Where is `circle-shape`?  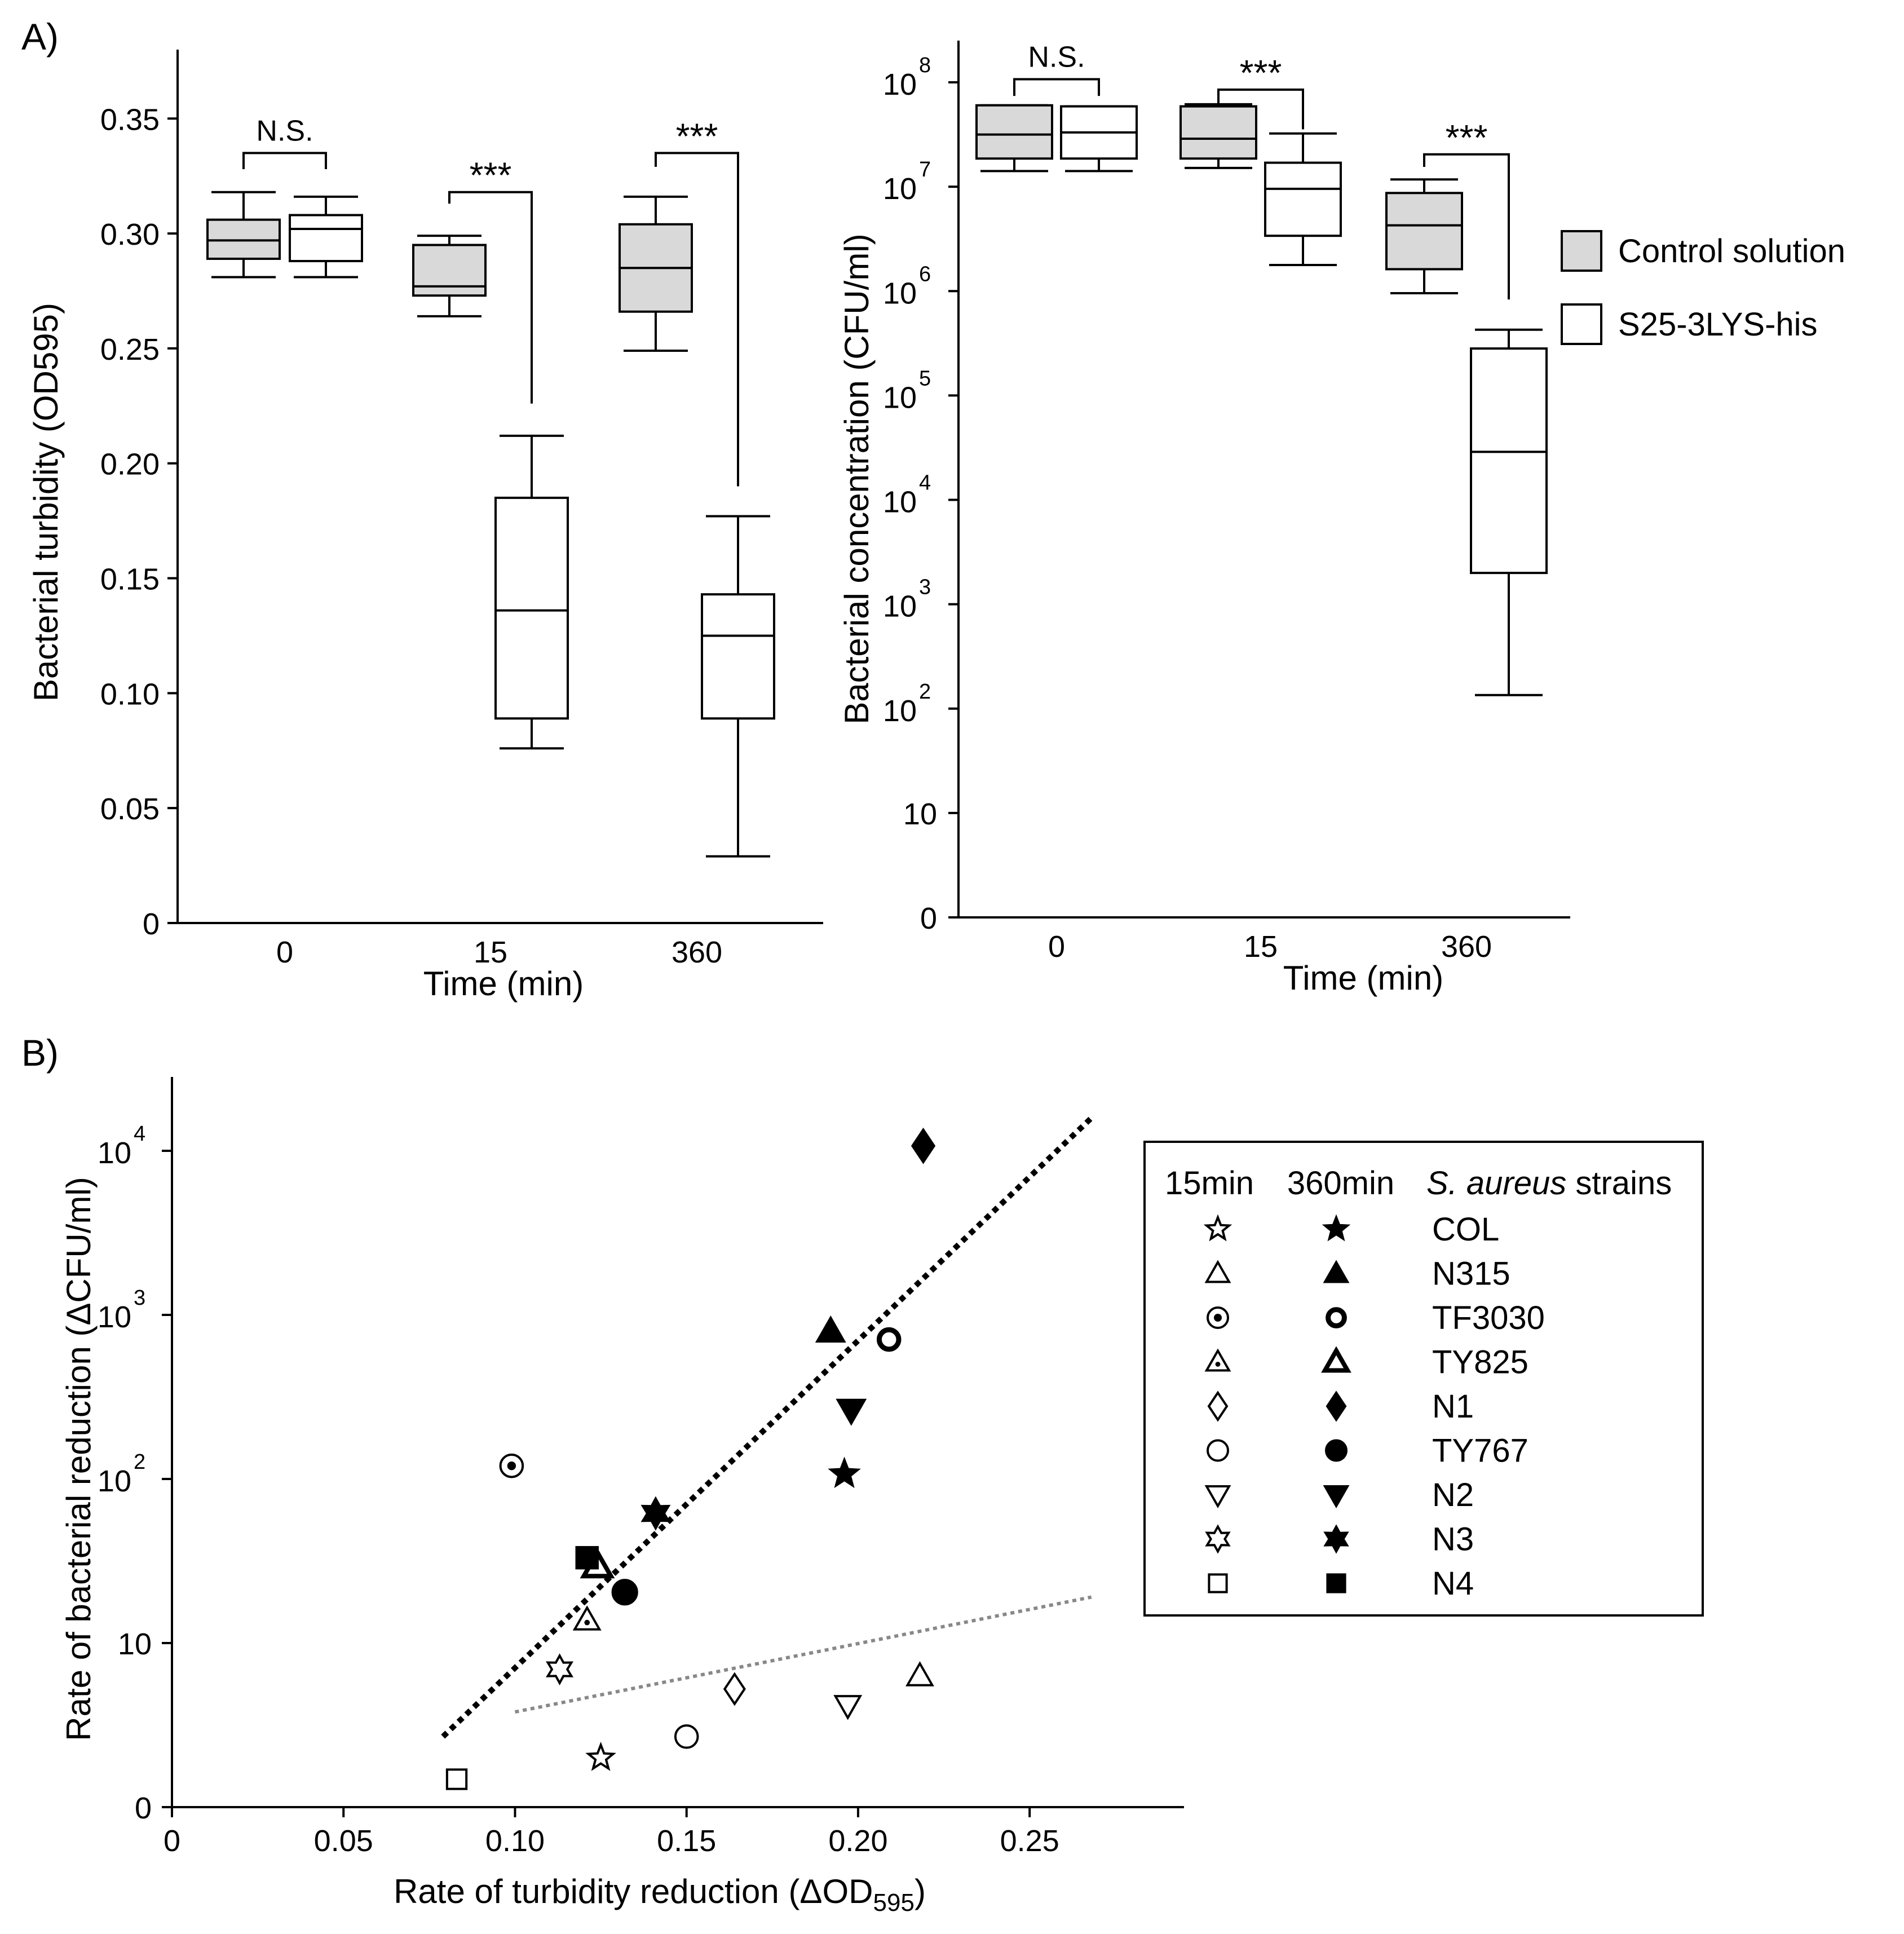 circle-shape is located at coordinates (1336, 1450).